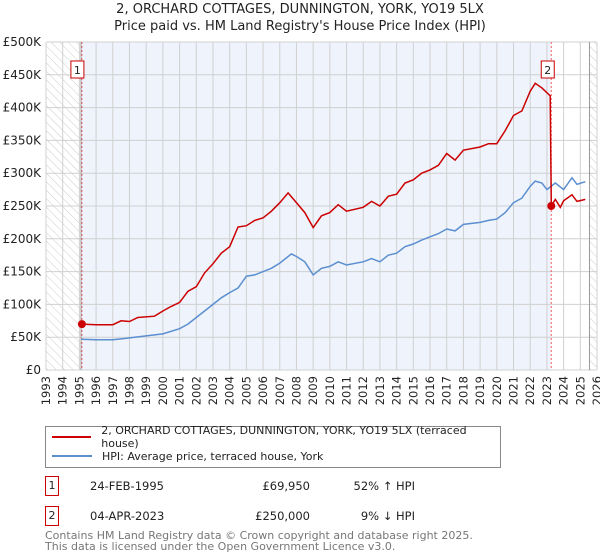 The image size is (600, 560). Describe the element at coordinates (296, 390) in the screenshot. I see `x-tick-label: 2008` at that location.